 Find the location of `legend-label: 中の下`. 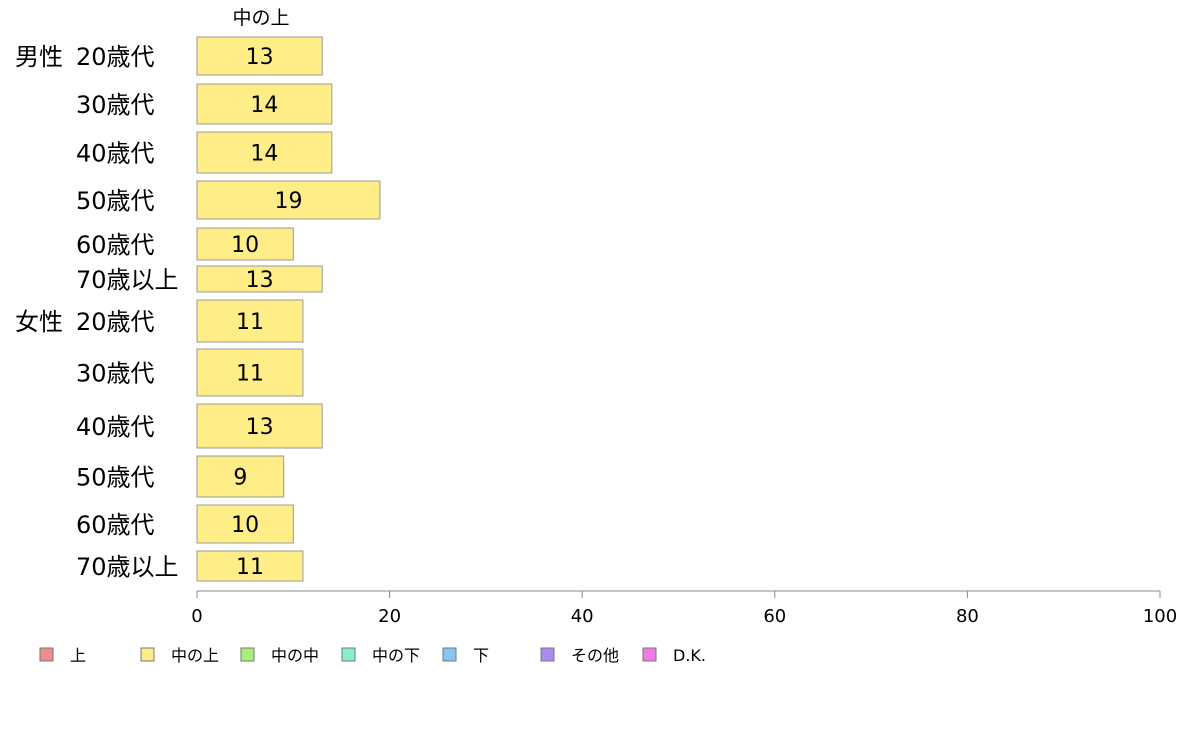

legend-label: 中の下 is located at coordinates (396, 655).